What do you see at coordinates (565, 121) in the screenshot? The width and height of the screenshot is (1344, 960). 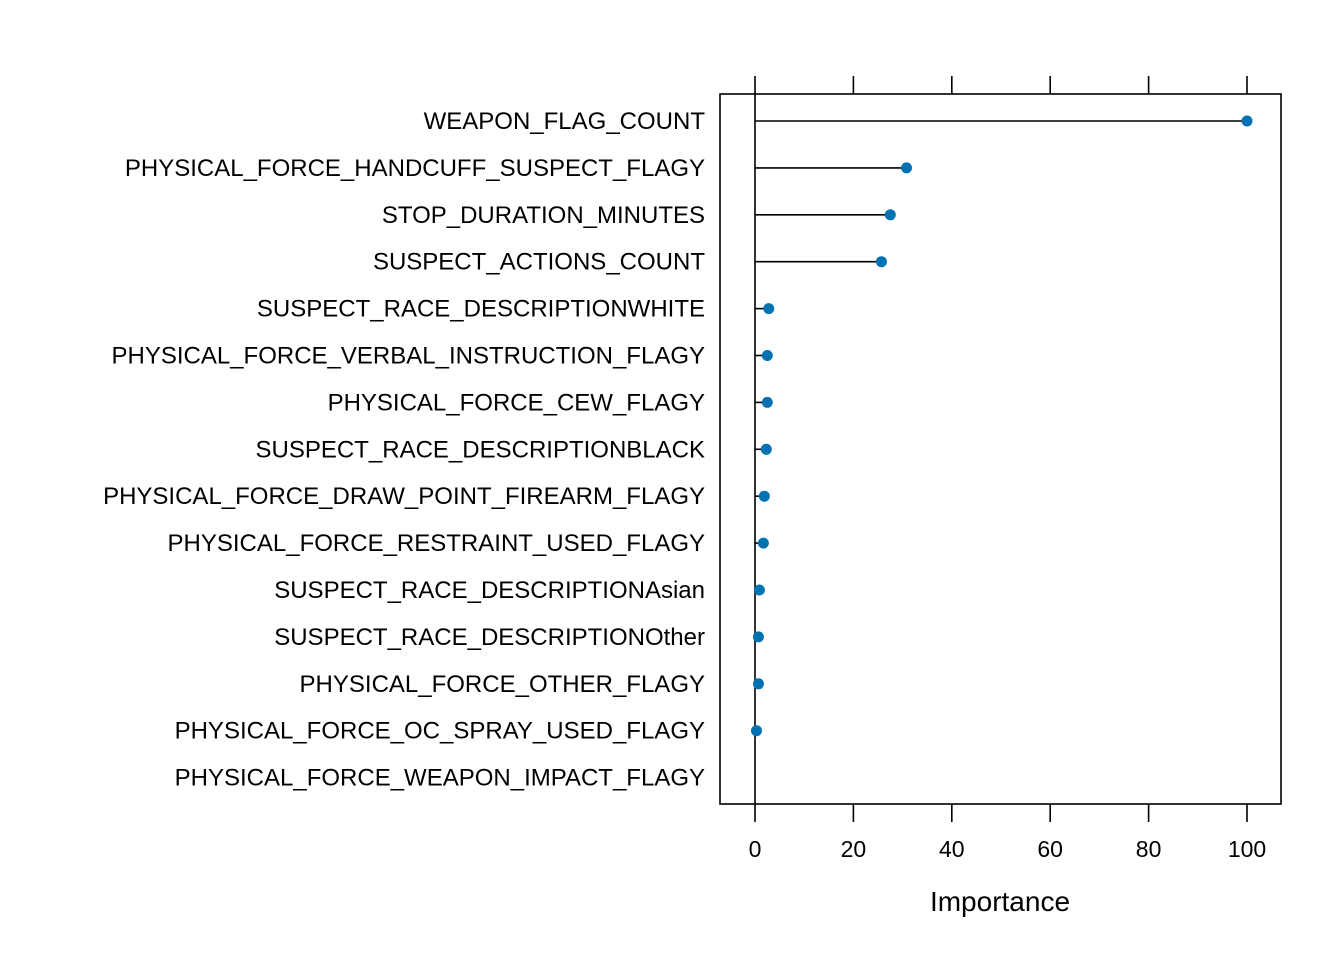 I see `category-label: WEAPON_FLAG_COUNT` at bounding box center [565, 121].